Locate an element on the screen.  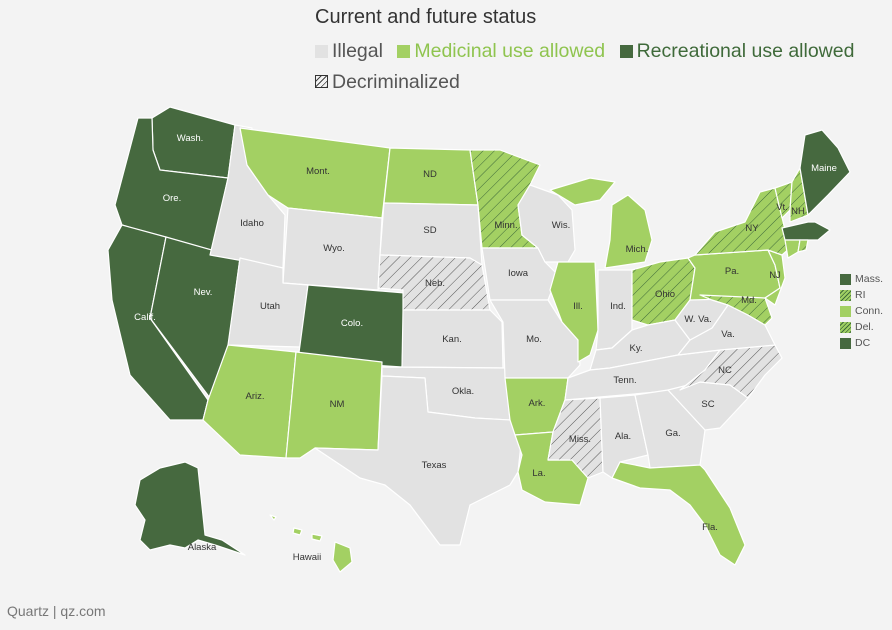
state-label-mich: Mich. is located at coordinates (637, 249).